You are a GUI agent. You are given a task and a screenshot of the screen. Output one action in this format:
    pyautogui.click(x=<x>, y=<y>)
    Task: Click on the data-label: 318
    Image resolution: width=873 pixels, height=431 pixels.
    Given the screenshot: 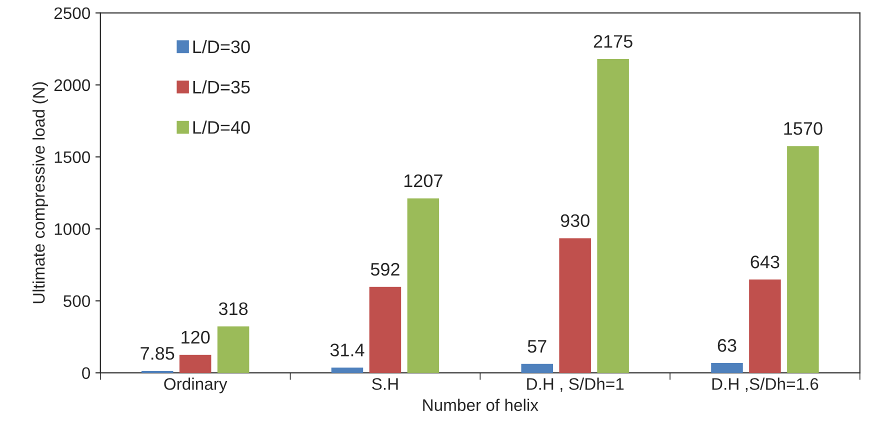 What is the action you would take?
    pyautogui.click(x=233, y=309)
    